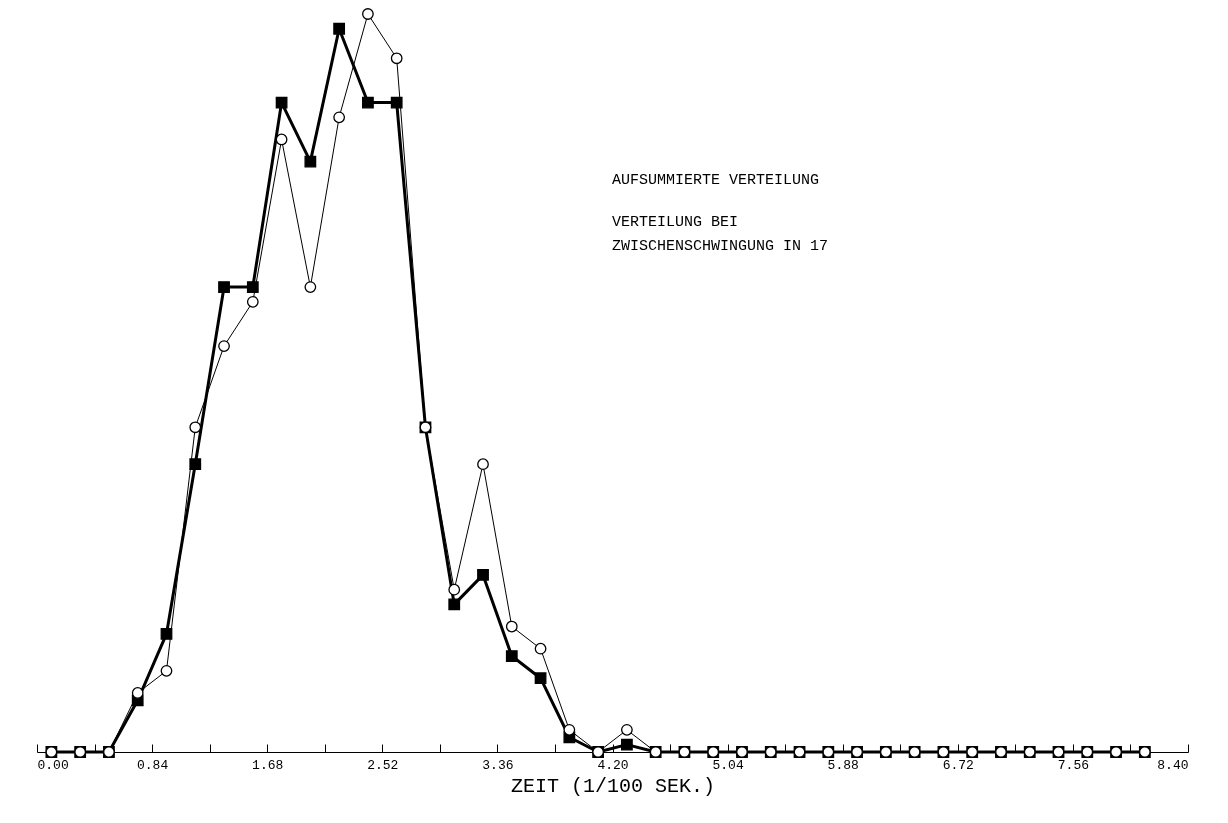 The width and height of the screenshot is (1228, 823). Describe the element at coordinates (720, 234) in the screenshot. I see `annotation: VERTEILUNG BEI ZWISCHENSCHWINGUNG IN 17` at that location.